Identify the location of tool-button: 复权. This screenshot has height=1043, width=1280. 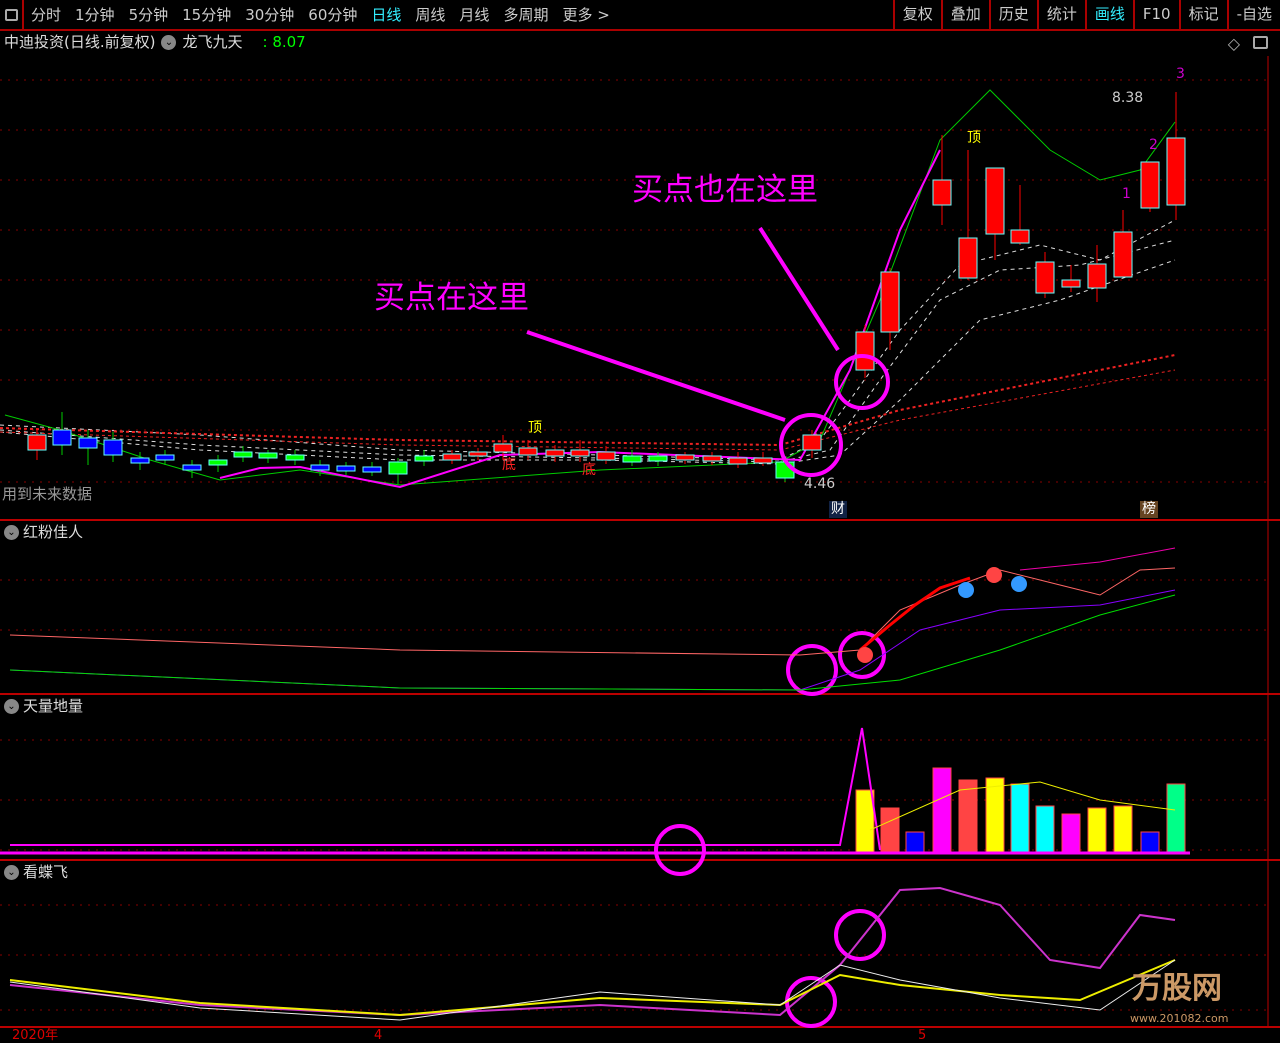
(916, 14).